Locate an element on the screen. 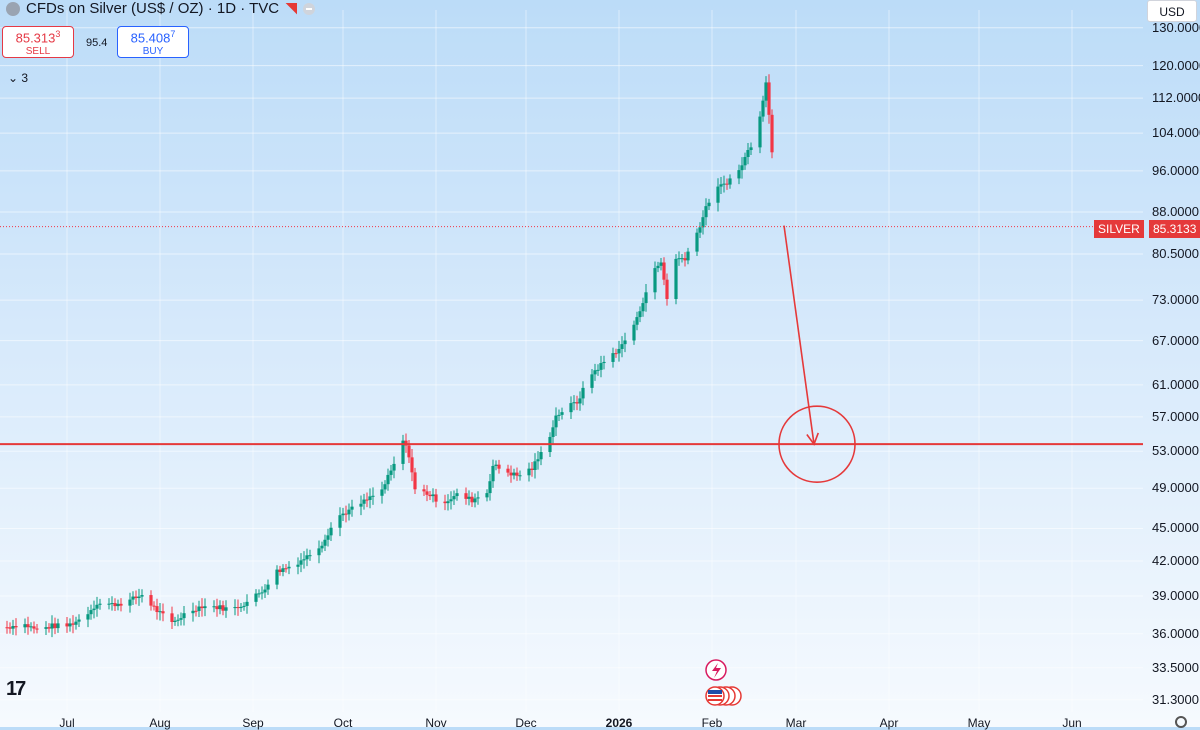  arrow-head-icon is located at coordinates (813, 439).